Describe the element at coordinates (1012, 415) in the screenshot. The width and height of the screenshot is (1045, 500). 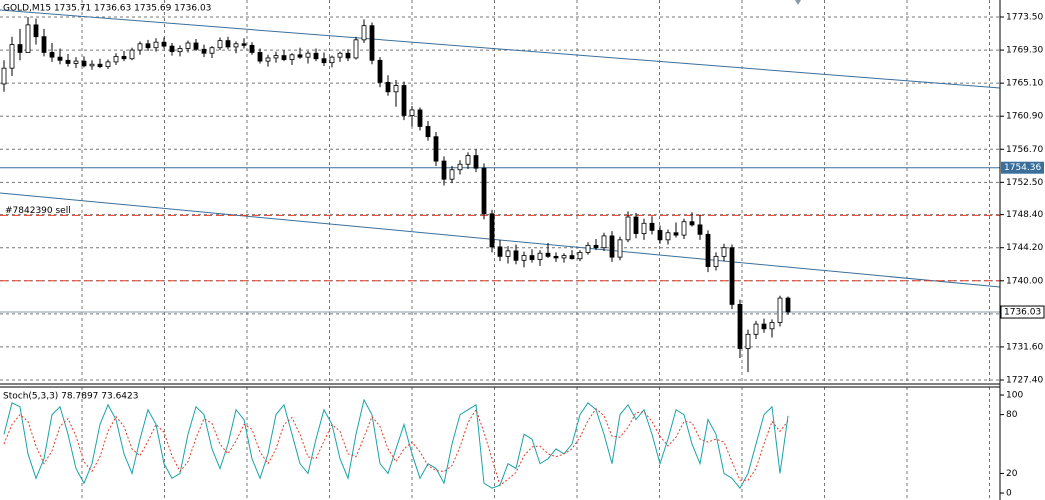
I see `y-tick-label: 80` at that location.